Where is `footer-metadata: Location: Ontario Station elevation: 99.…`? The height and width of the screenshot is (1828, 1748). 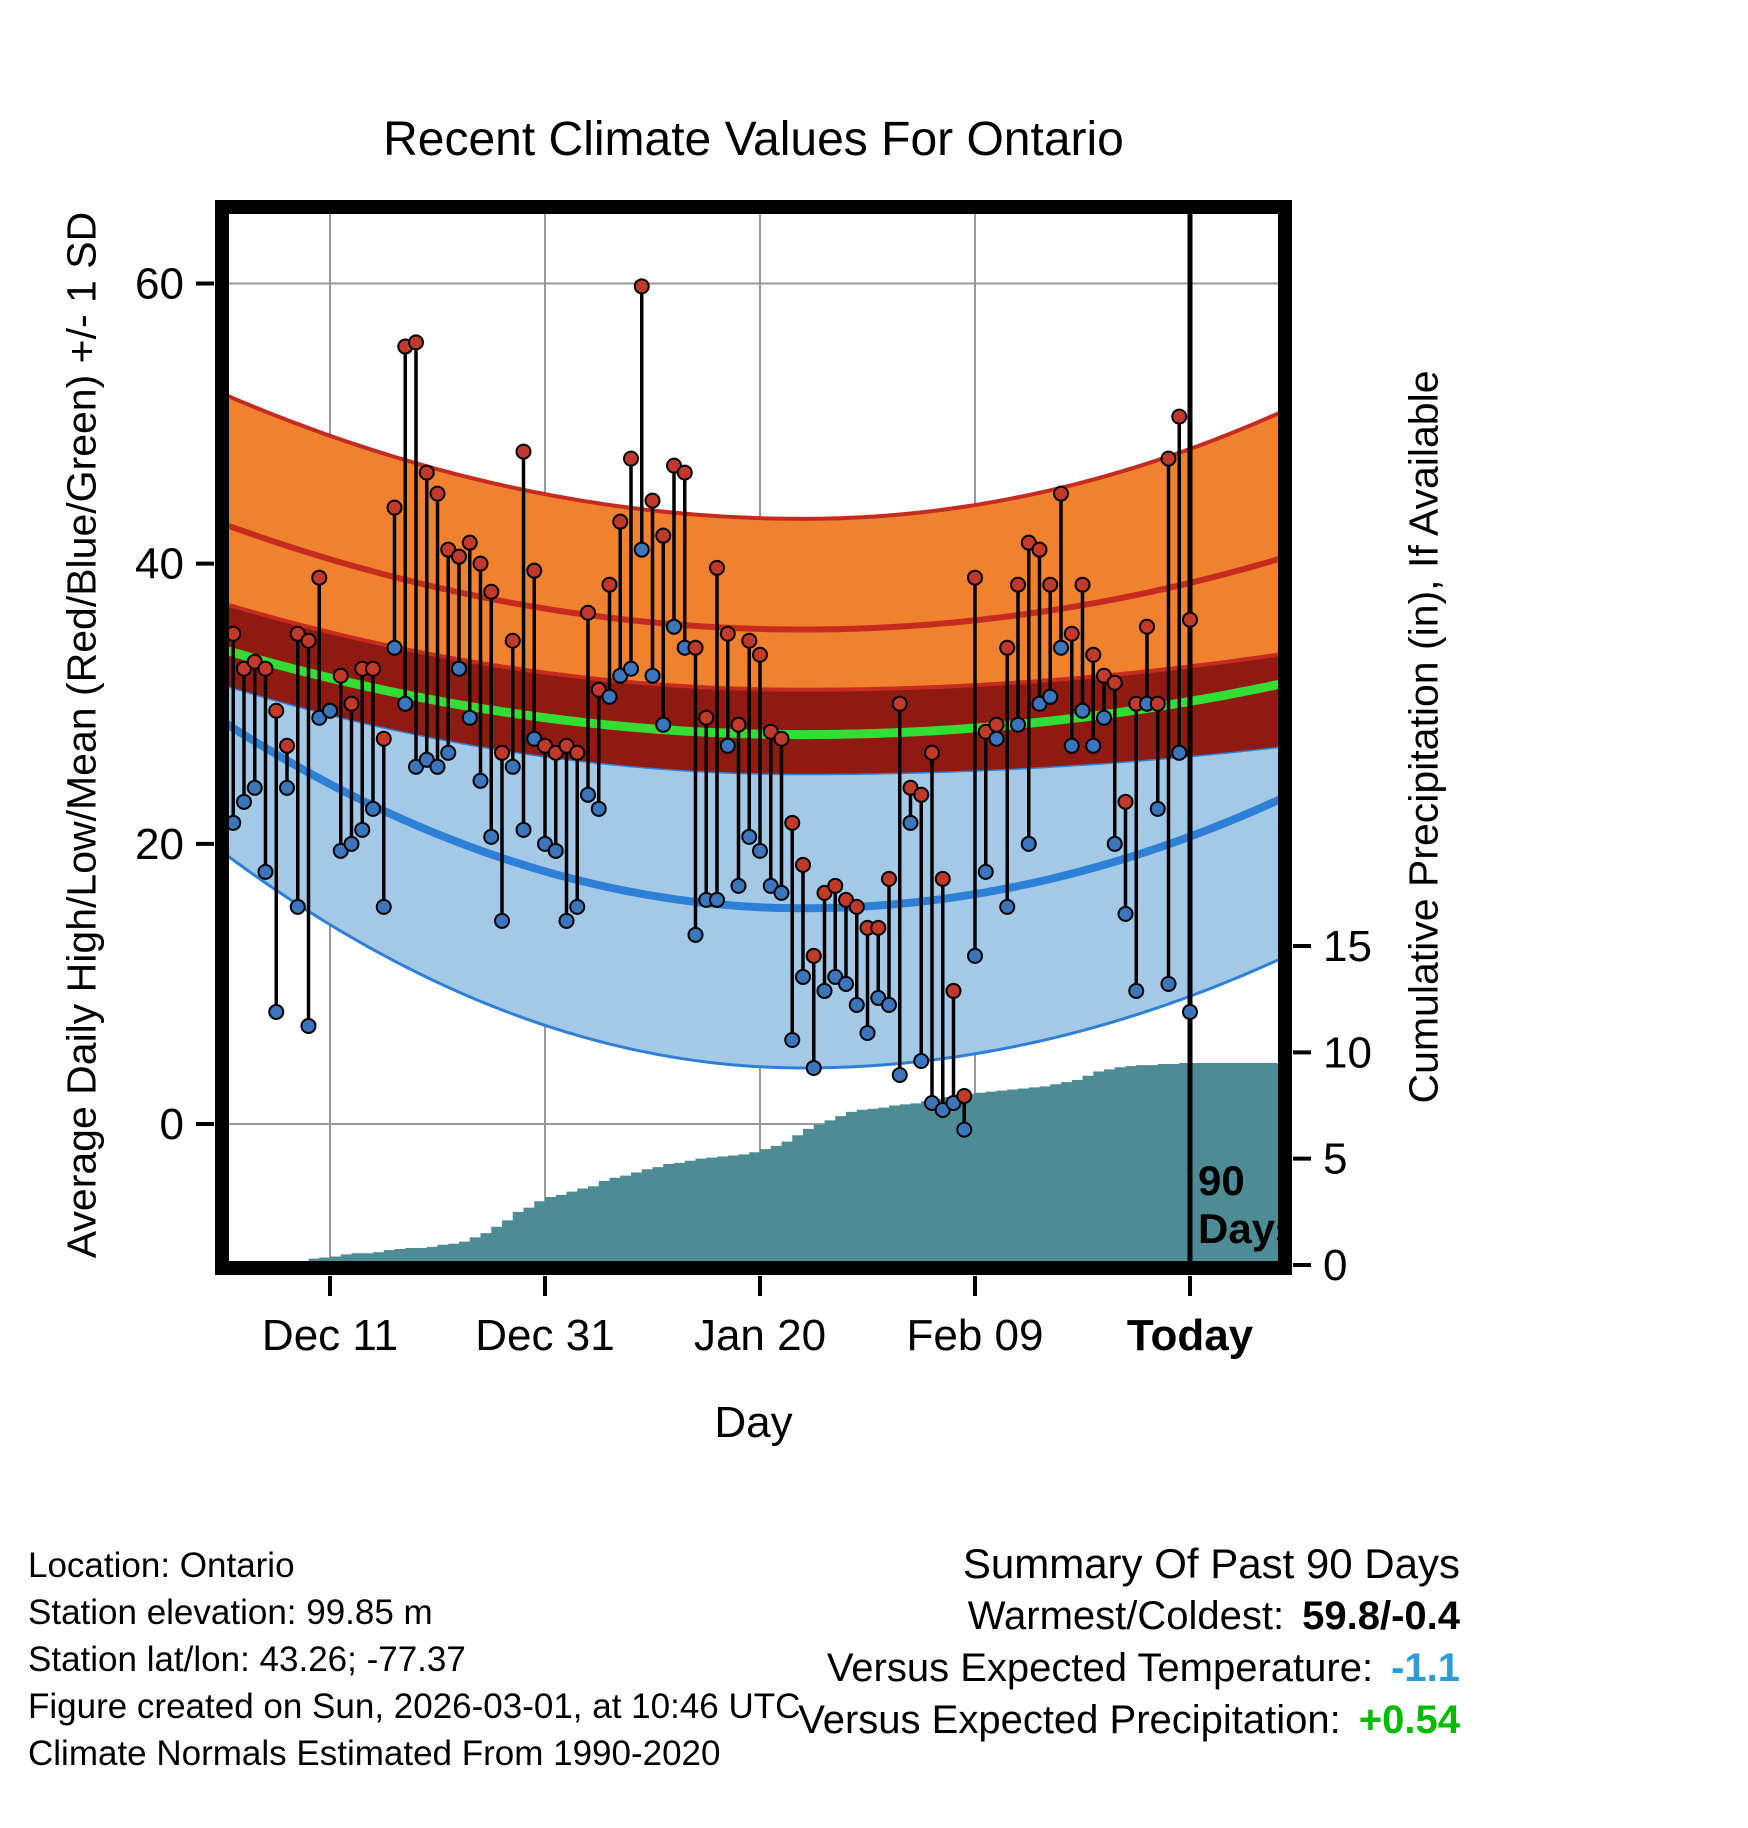
footer-metadata: Location: Ontario Station elevation: 99.… is located at coordinates (414, 1659).